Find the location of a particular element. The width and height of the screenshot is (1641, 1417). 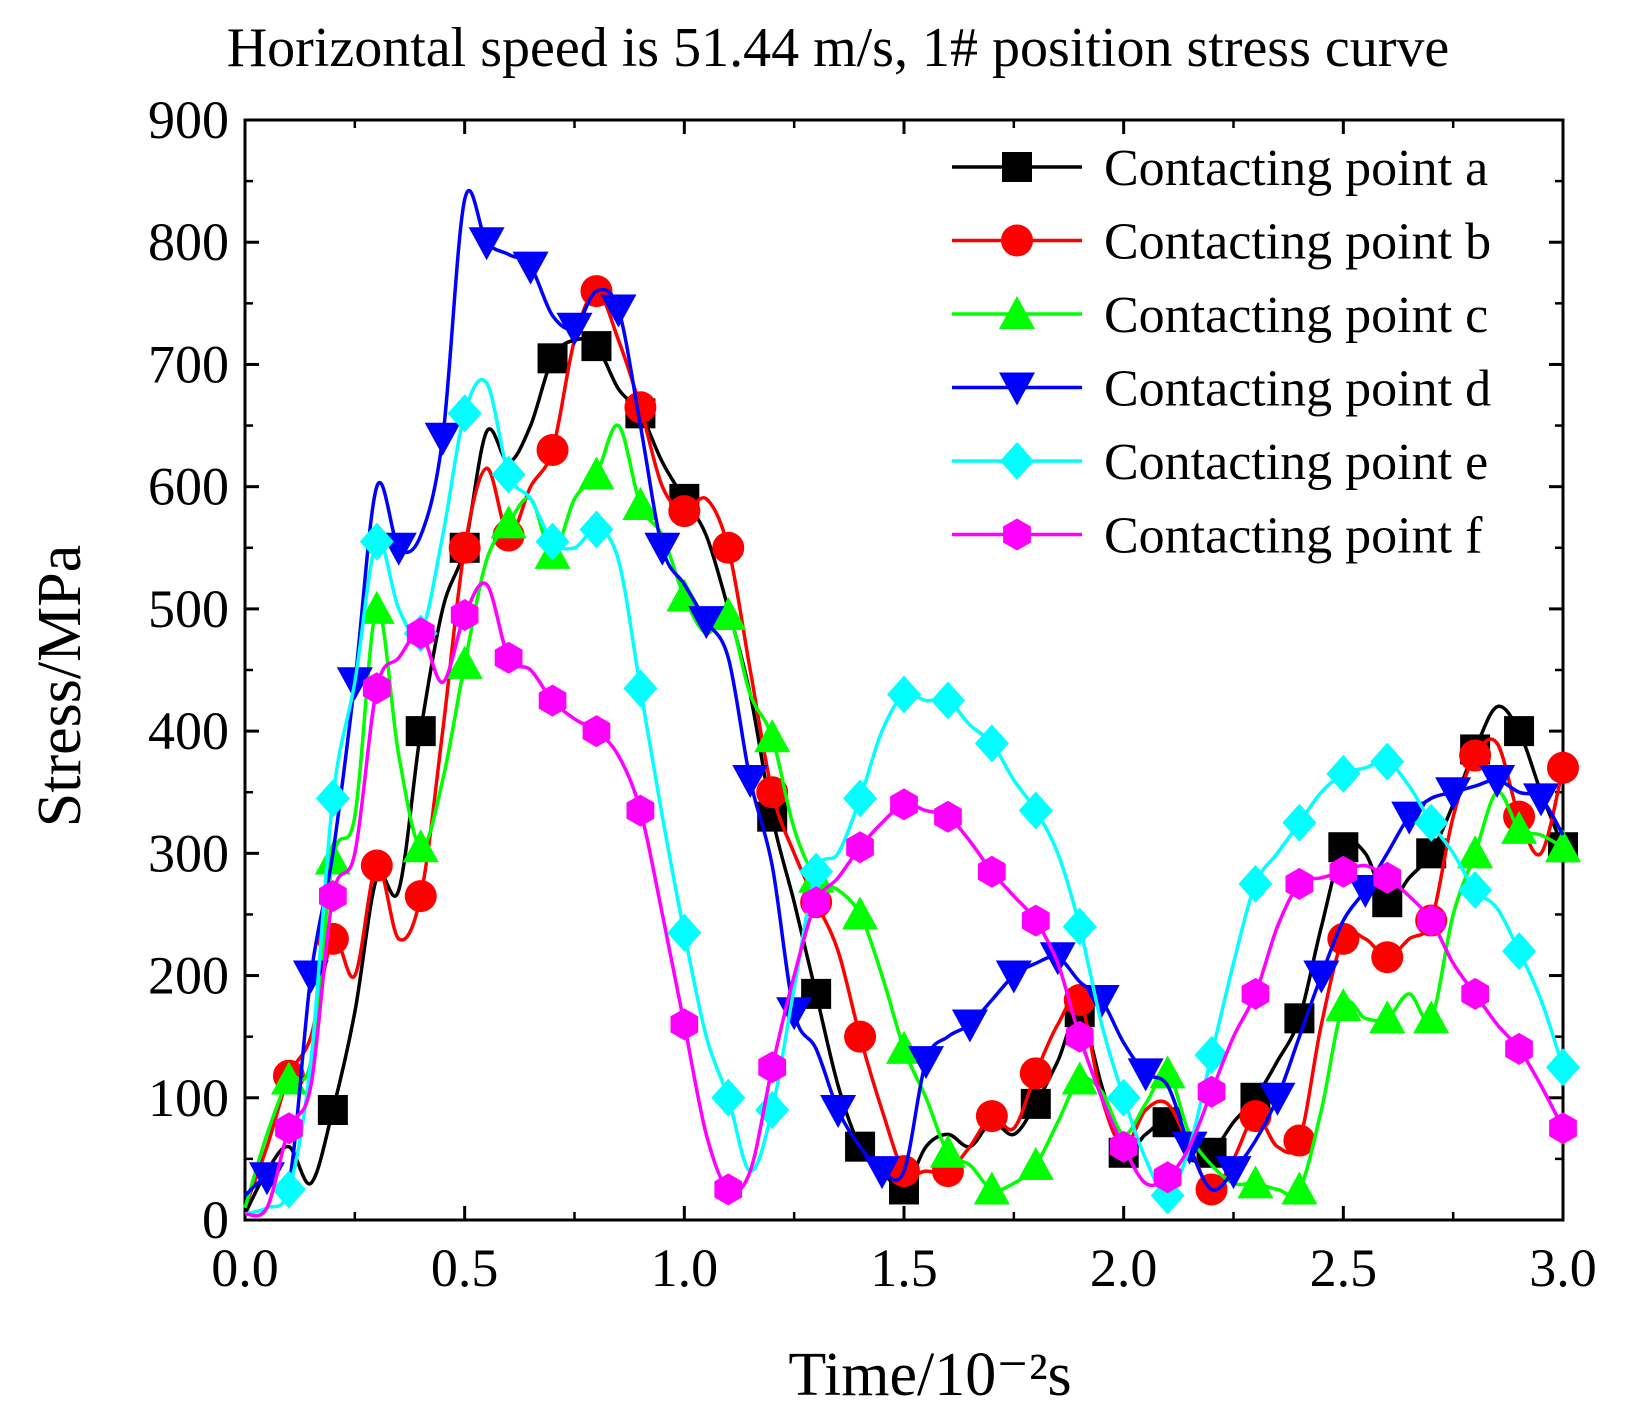

y-tick-label: 600 is located at coordinates (188, 487).